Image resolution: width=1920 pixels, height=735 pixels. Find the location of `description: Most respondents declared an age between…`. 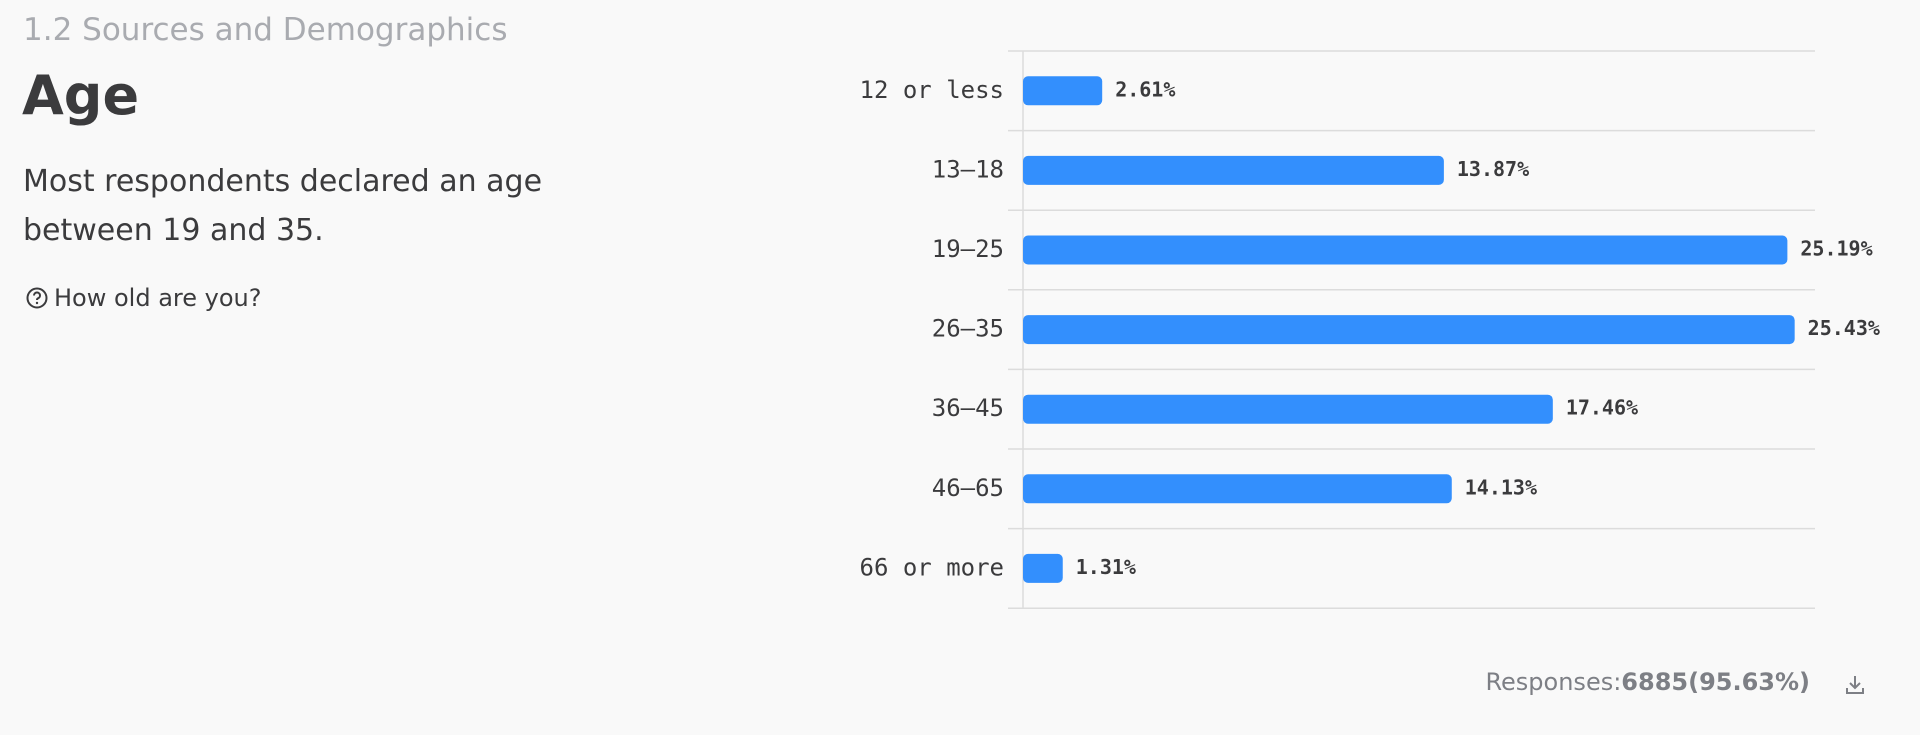

description: Most respondents declared an age between… is located at coordinates (283, 206).